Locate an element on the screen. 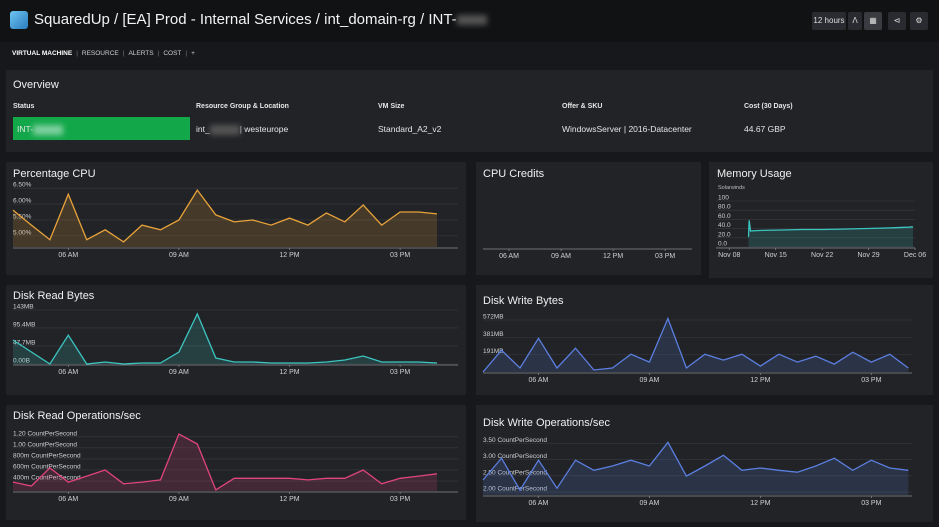  y-tick-label: 2.00 CountPerSecond is located at coordinates (515, 489).